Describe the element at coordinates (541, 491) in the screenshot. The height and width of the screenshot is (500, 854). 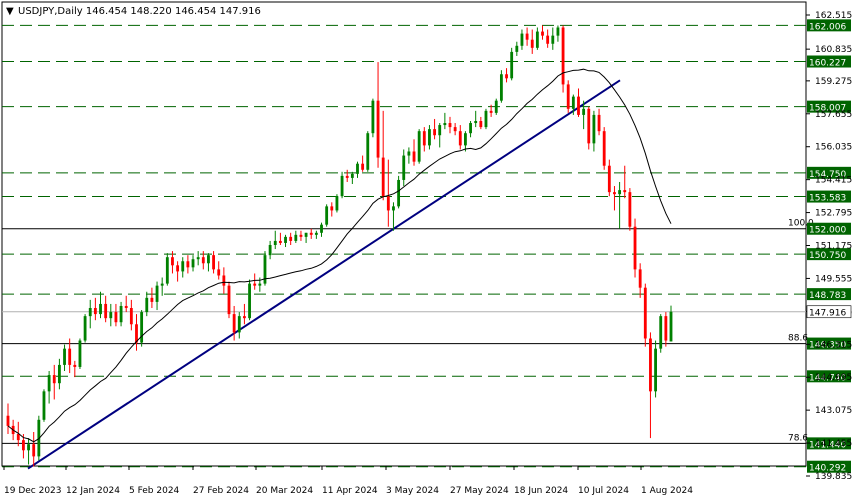
I see `time-tick-label: 18 Jun 2024` at that location.